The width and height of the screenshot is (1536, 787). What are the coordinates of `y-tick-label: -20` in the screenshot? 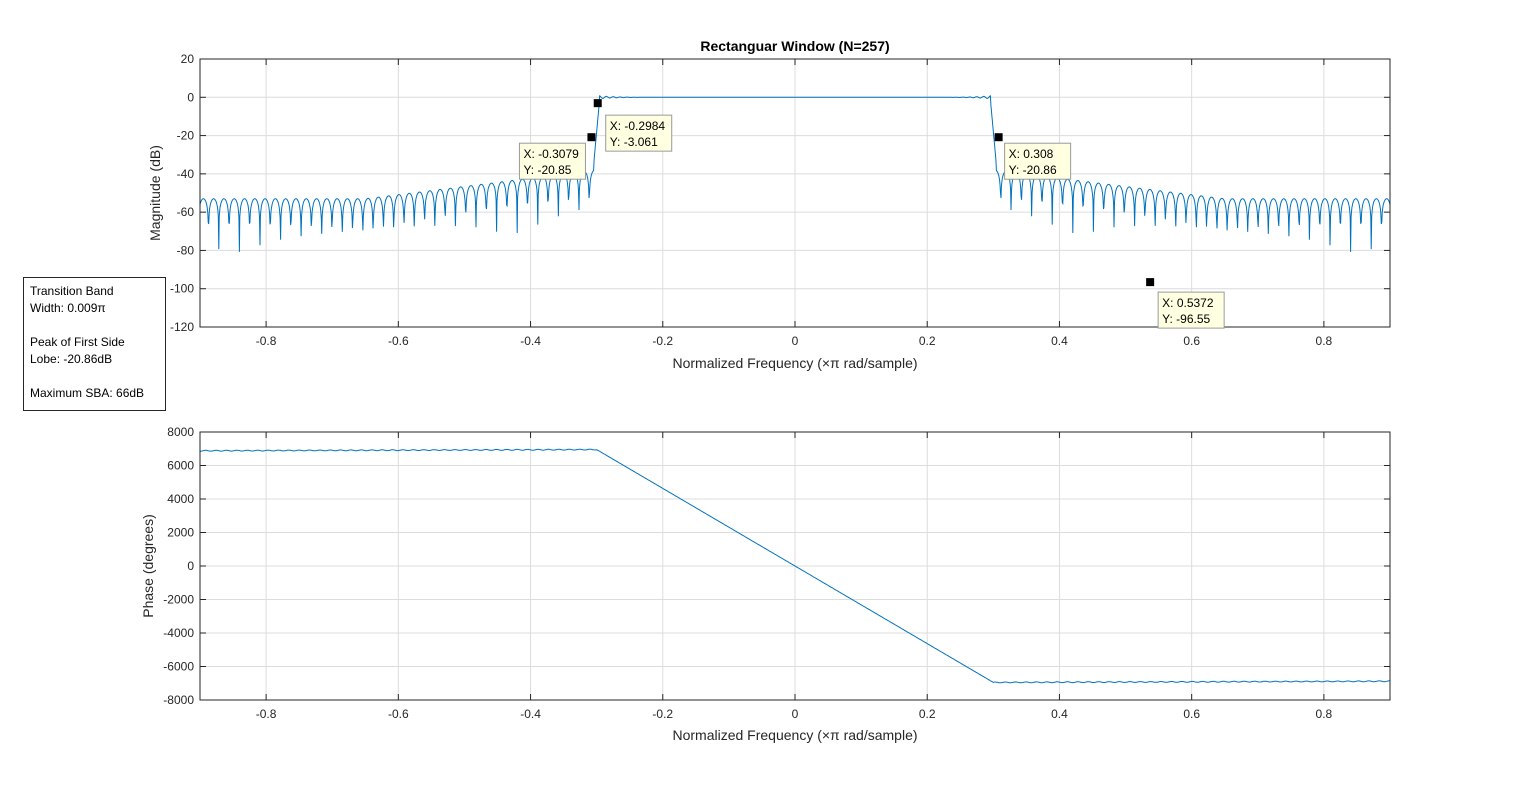 It's located at (186, 136).